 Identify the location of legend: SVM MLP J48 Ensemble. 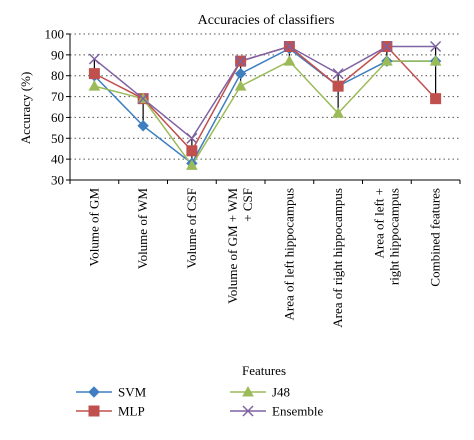
(199, 402).